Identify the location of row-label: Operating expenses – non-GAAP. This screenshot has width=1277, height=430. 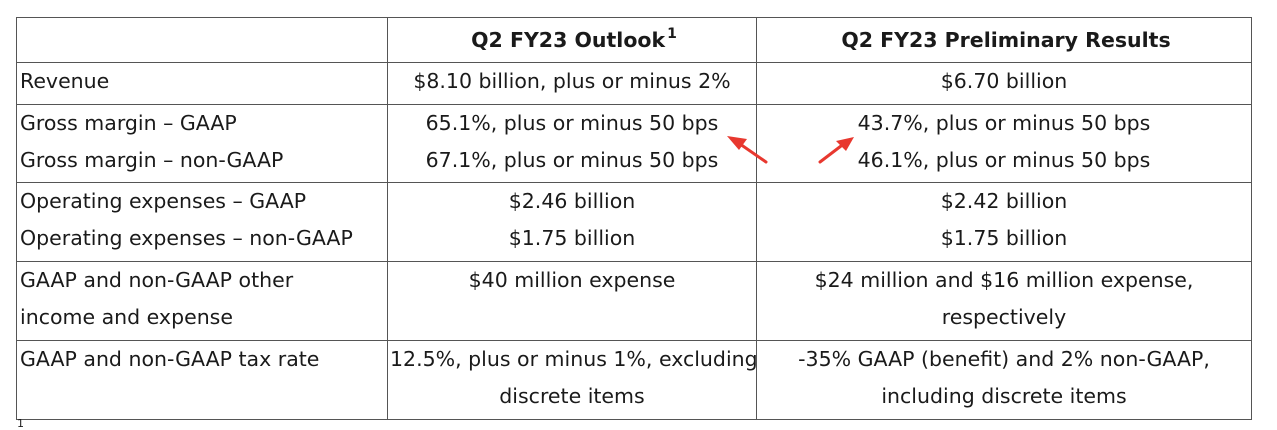
(186, 238).